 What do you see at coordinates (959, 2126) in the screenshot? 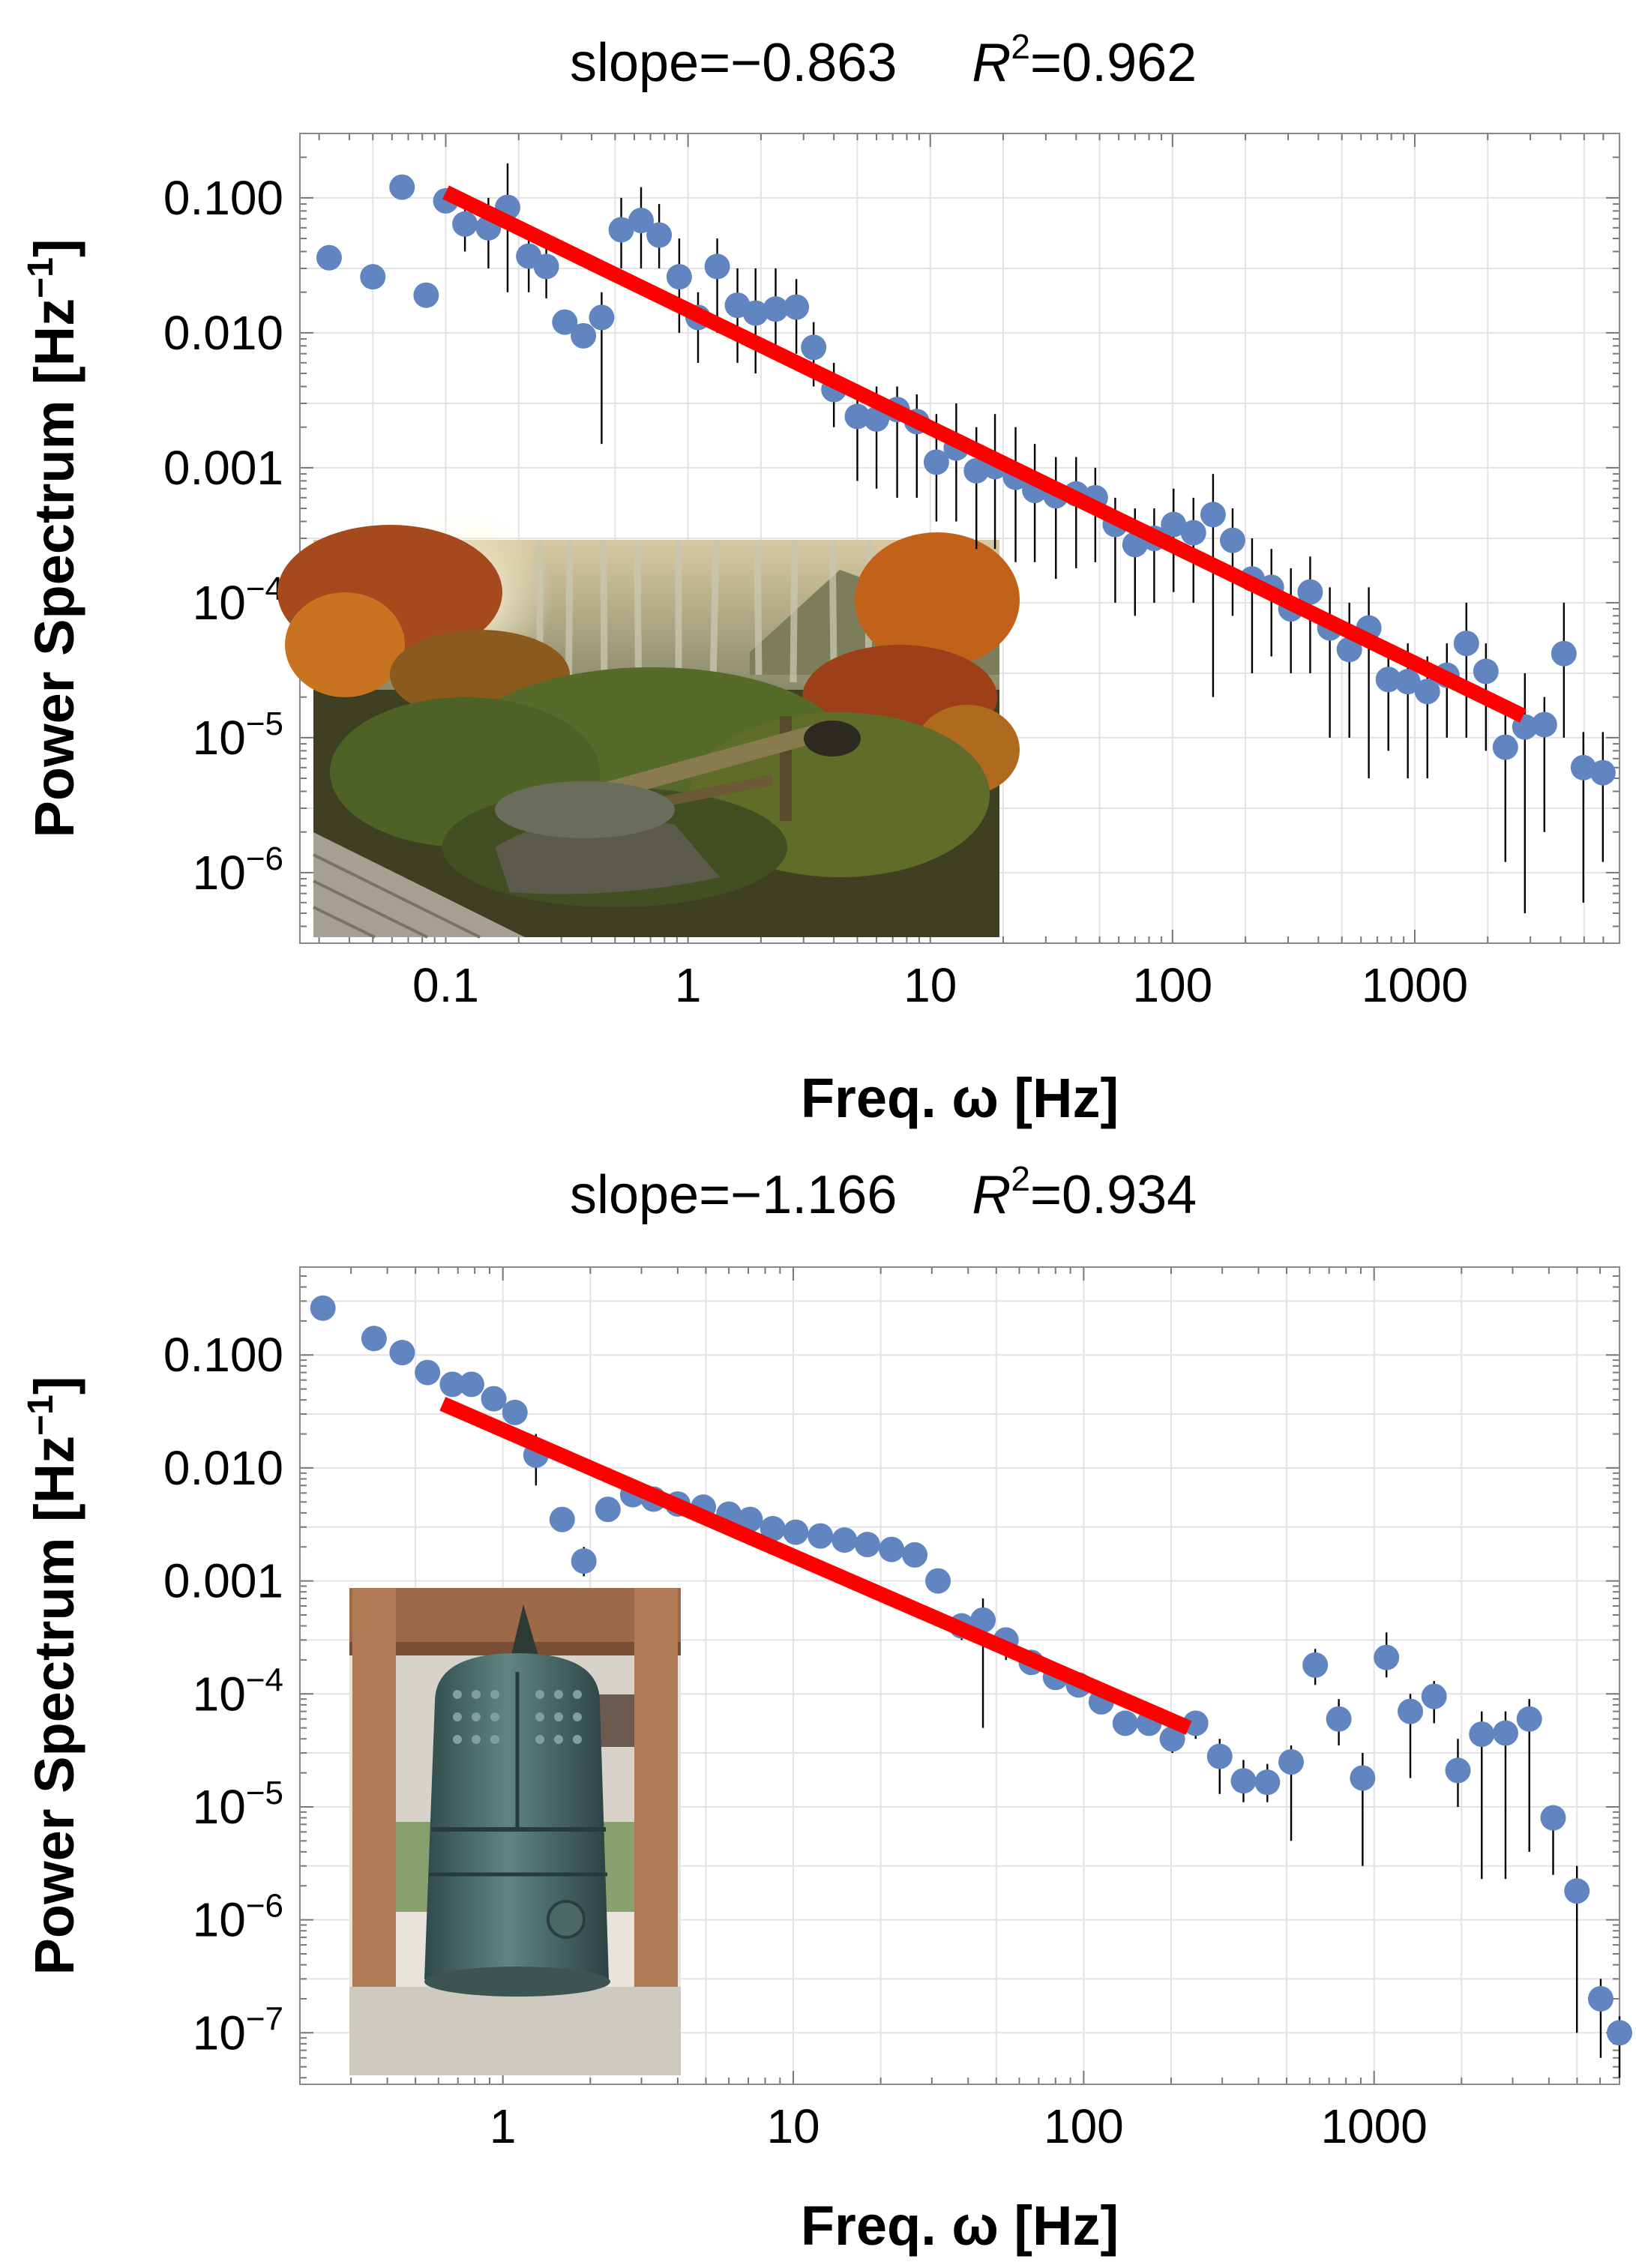
I see `chart-2-x-tick-labels: 1 10 100 1000` at bounding box center [959, 2126].